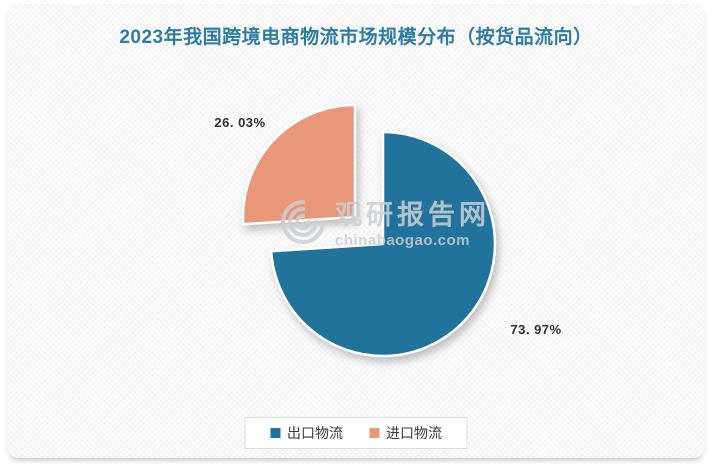 Image resolution: width=712 pixels, height=472 pixels. I want to click on chart-title: 2023年我国跨境电商物流市场规模分布（按货品流向）, so click(356, 37).